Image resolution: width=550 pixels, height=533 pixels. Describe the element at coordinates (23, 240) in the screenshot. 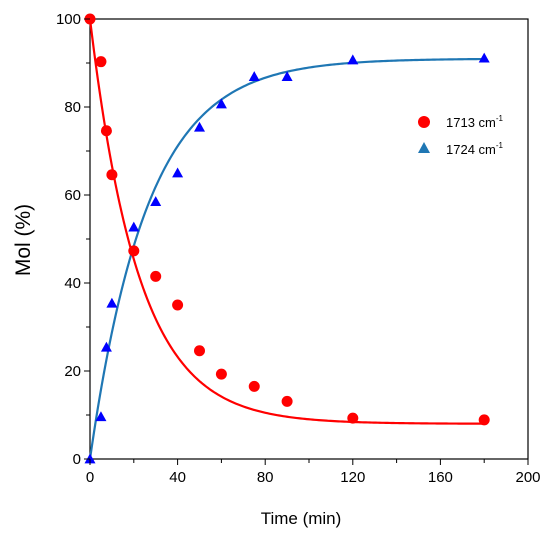

I see `y-axis-title: Mol (%)` at that location.